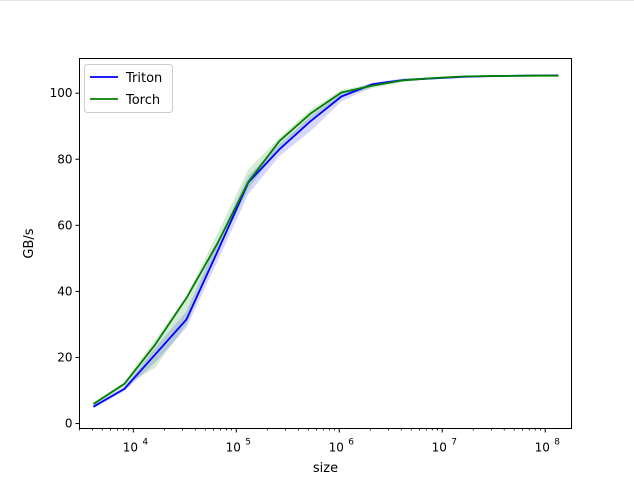 The height and width of the screenshot is (479, 634). Describe the element at coordinates (65, 258) in the screenshot. I see `y-axis-ticks: 0 20 40 60 80 100` at that location.